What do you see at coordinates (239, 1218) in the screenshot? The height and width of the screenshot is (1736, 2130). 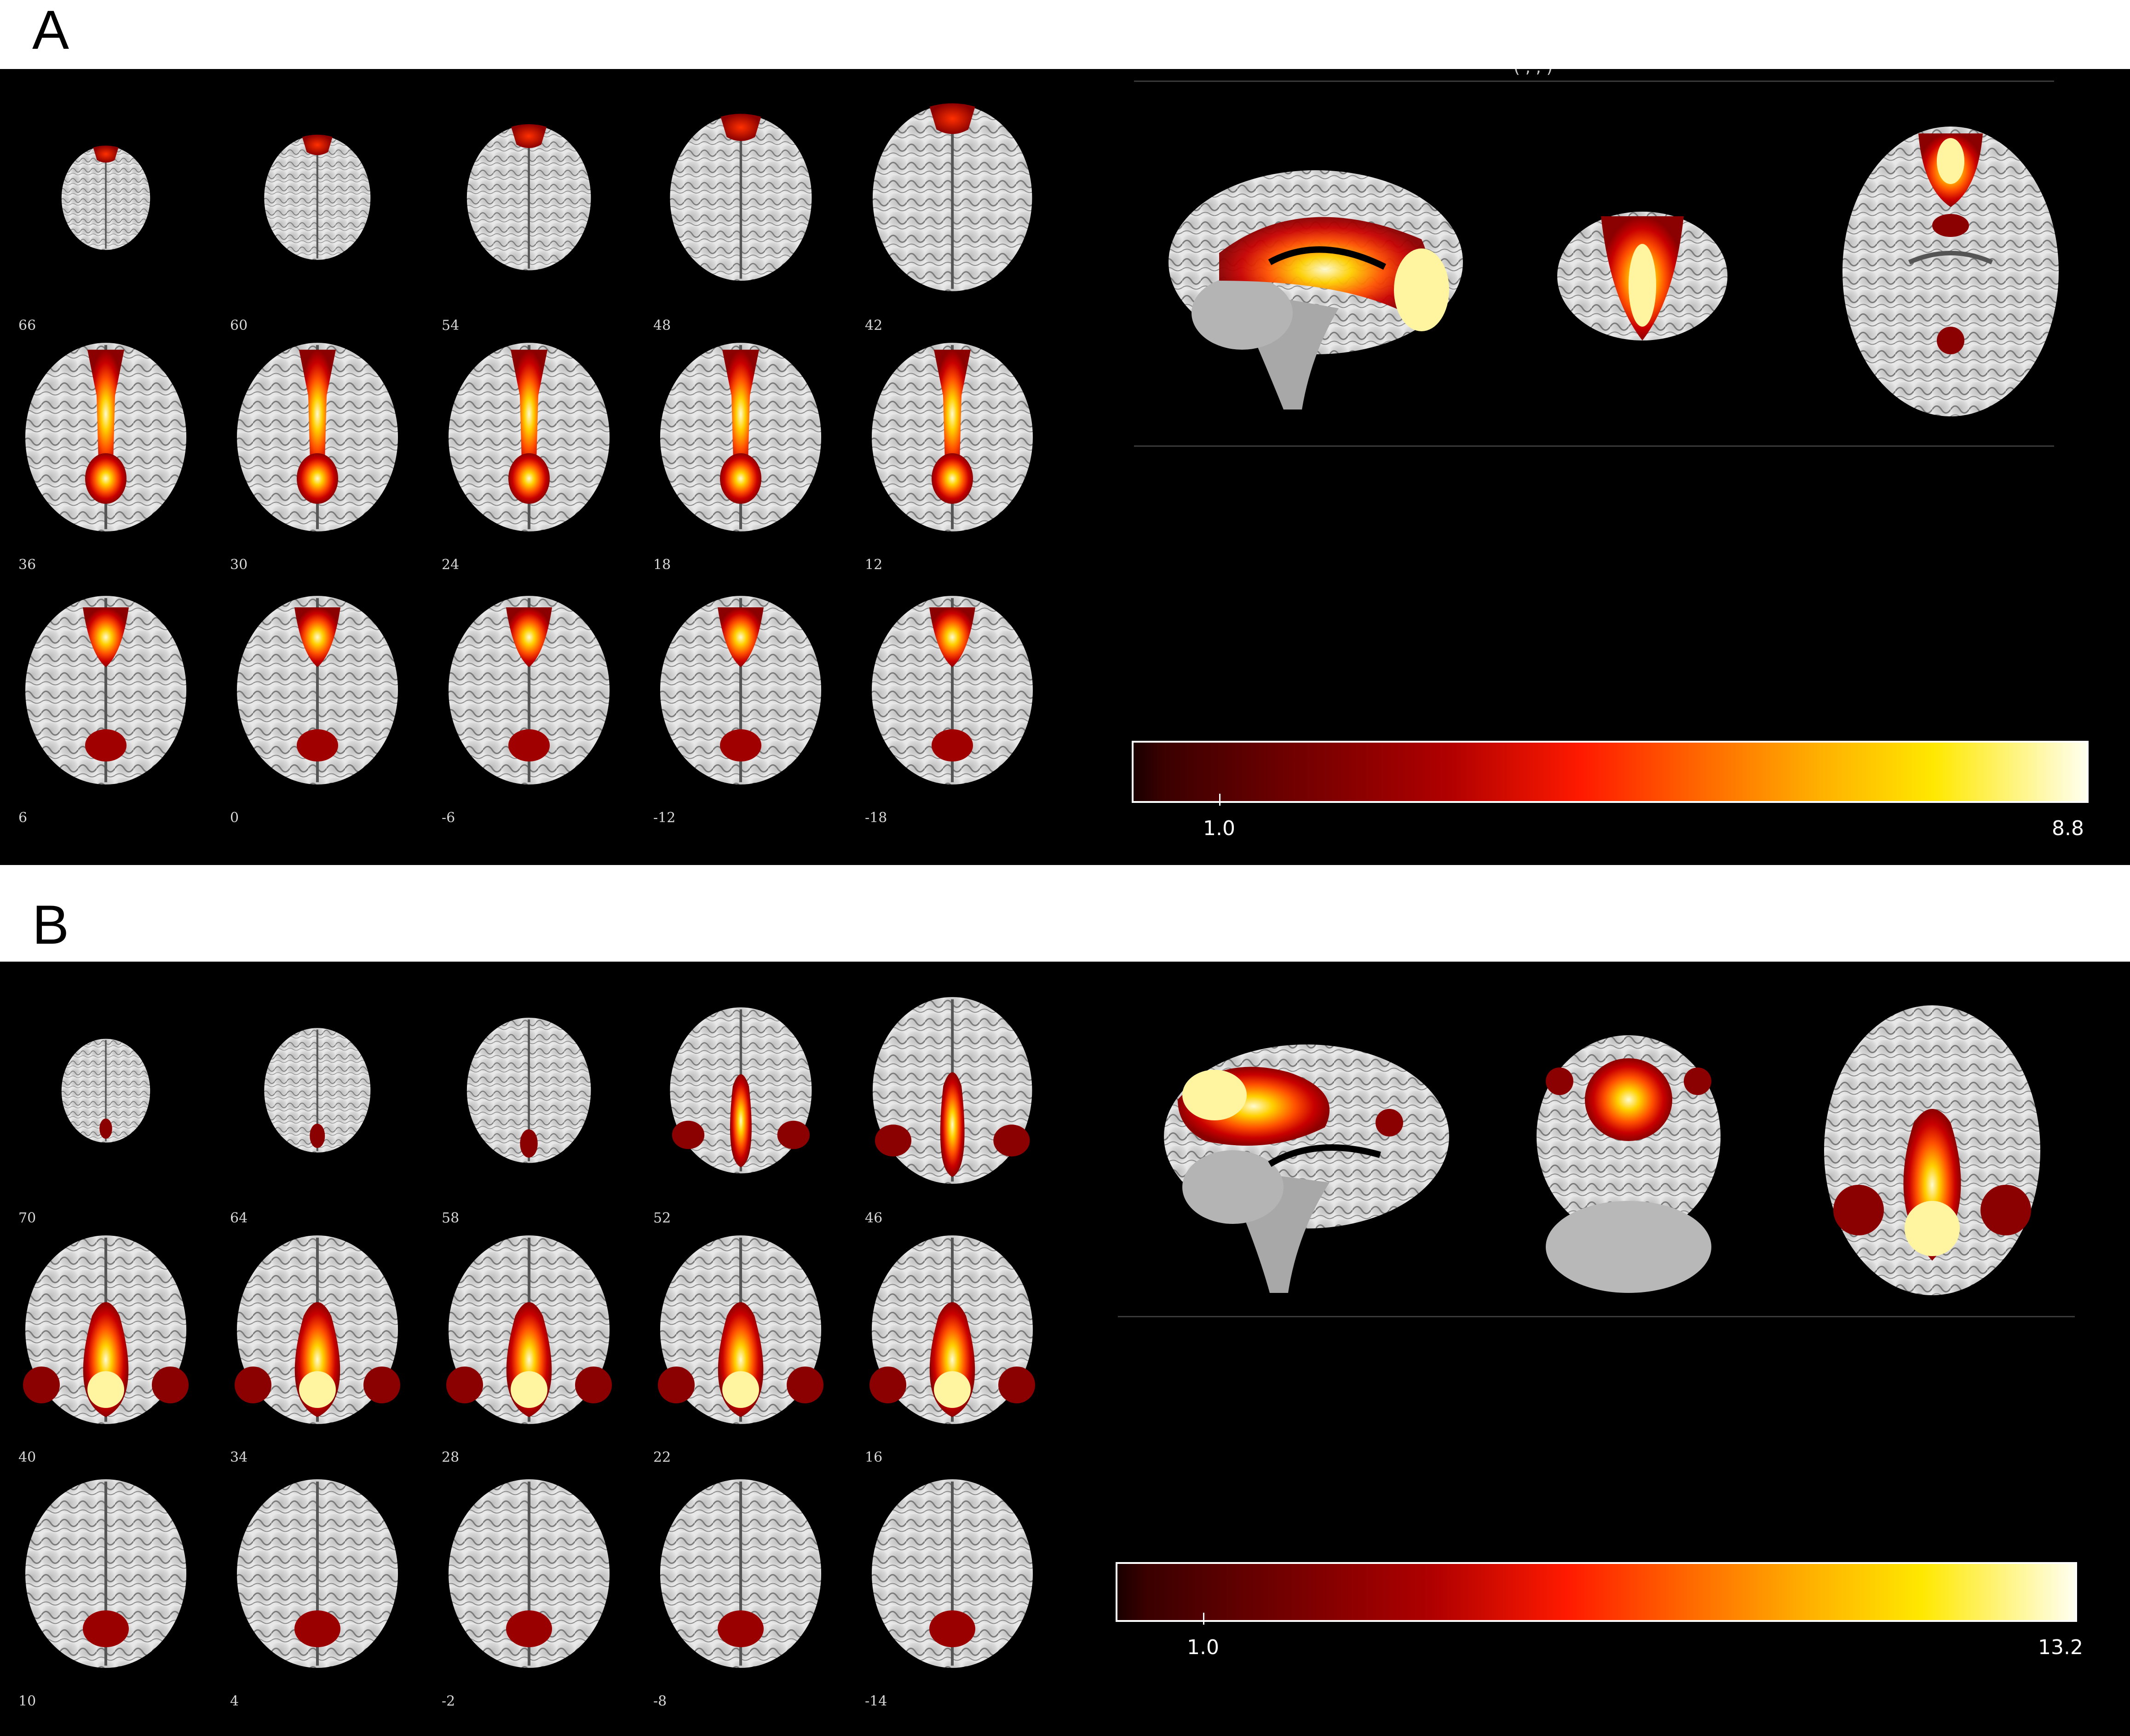 I see `slice-z-label: 64` at bounding box center [239, 1218].